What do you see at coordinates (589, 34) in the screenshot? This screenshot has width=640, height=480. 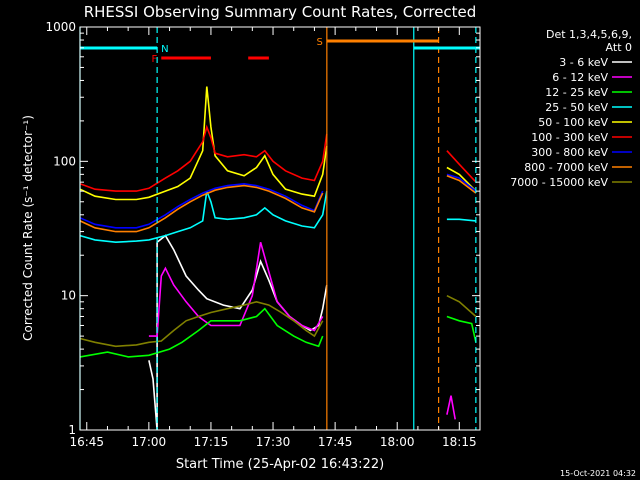 I see `legend-title-line-0: Det 1,3,4,5,6,9,` at bounding box center [589, 34].